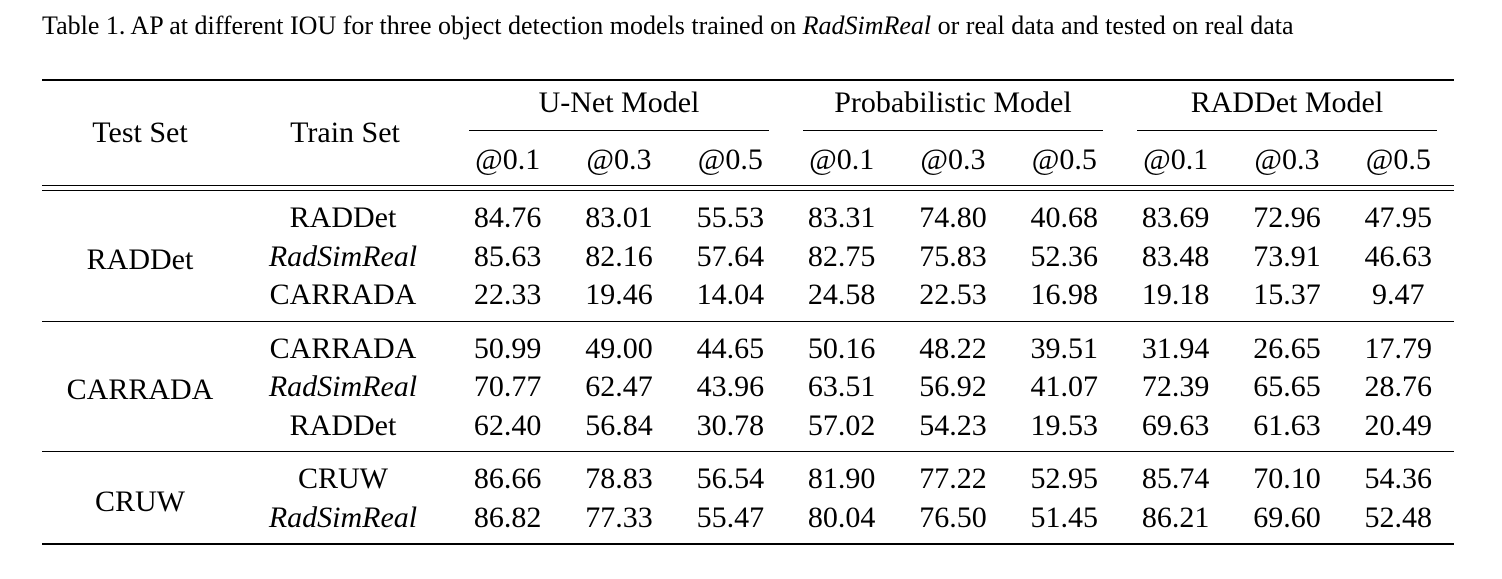 The height and width of the screenshot is (579, 1502). I want to click on ap-value-cell: 51.45, so click(1064, 517).